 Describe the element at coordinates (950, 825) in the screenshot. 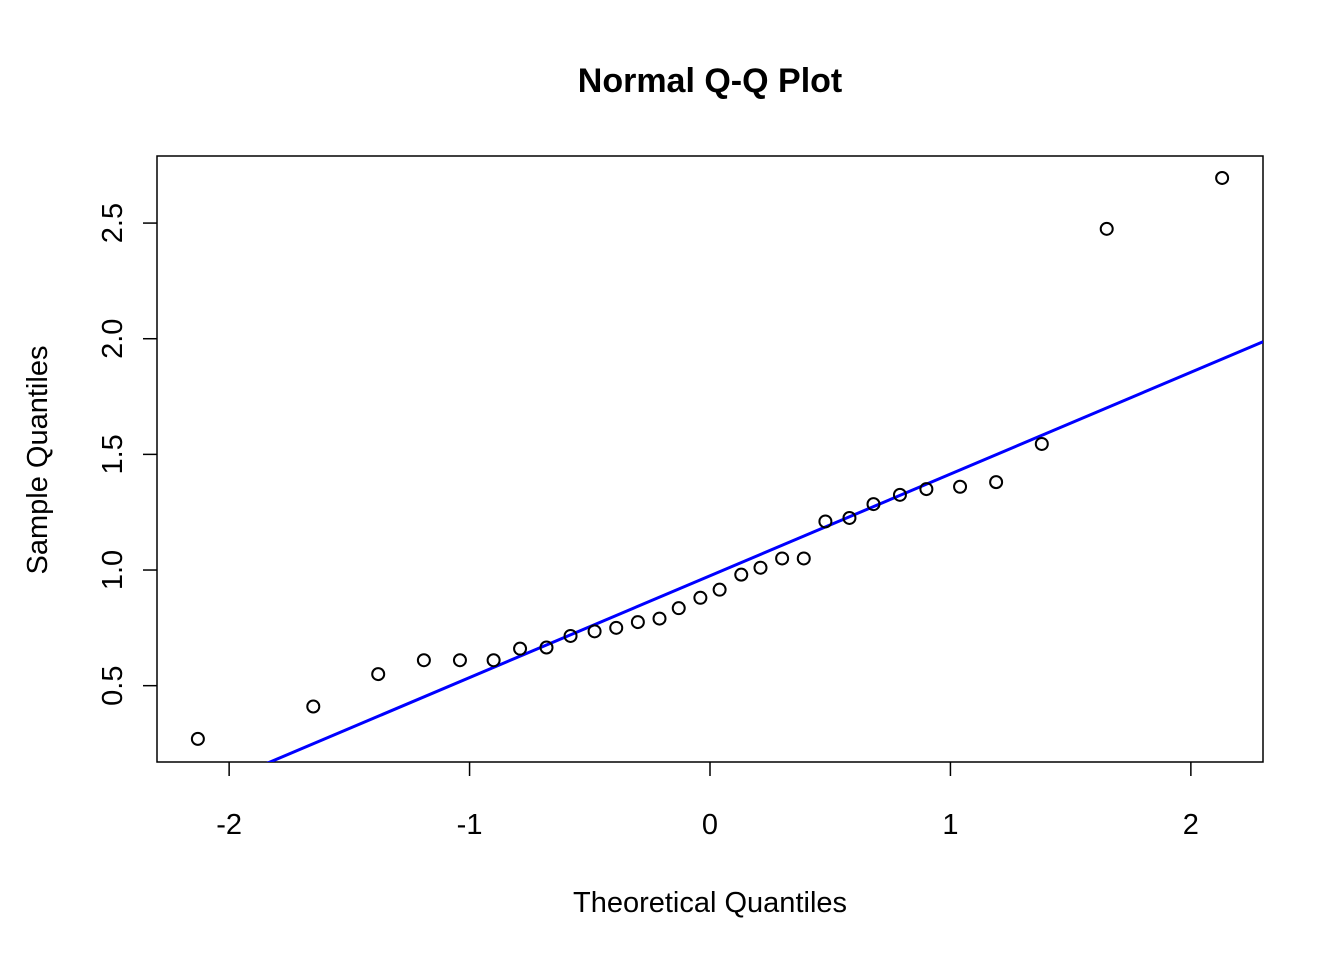

I see `x-tick-label: 1` at that location.